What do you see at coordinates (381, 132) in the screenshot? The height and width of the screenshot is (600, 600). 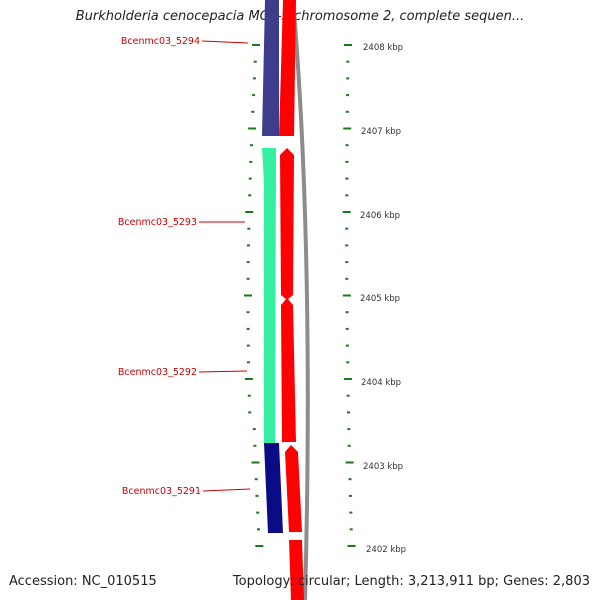 I see `scale-label-2407kbp: 2407 kbp` at bounding box center [381, 132].